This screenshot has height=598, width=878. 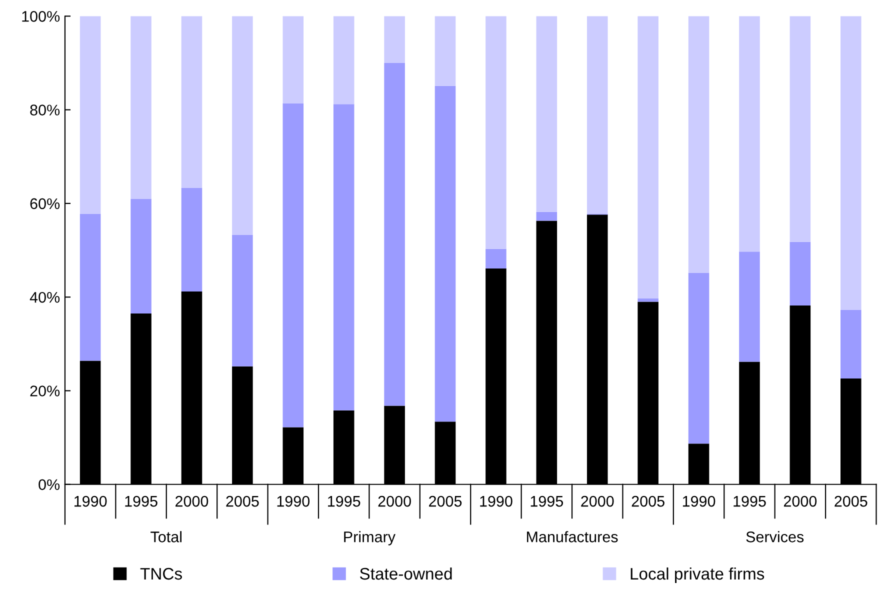 I want to click on y-tick-label: 40%, so click(x=45, y=297).